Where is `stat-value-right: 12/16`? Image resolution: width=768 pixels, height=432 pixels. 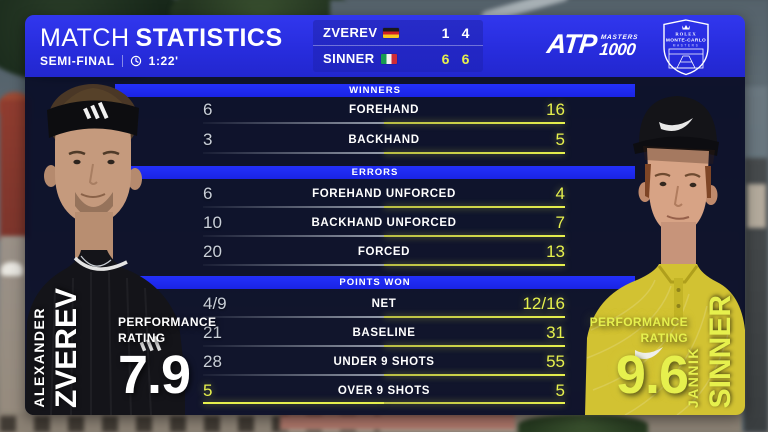
stat-value-right: 12/16 is located at coordinates (543, 303).